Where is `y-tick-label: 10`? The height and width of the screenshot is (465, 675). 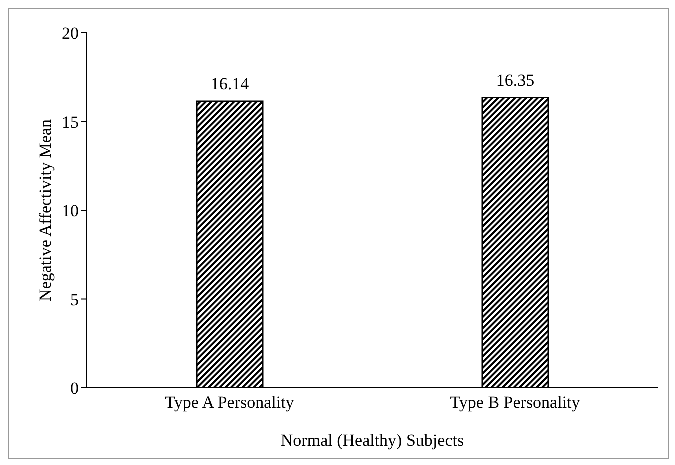 y-tick-label: 10 is located at coordinates (70, 211).